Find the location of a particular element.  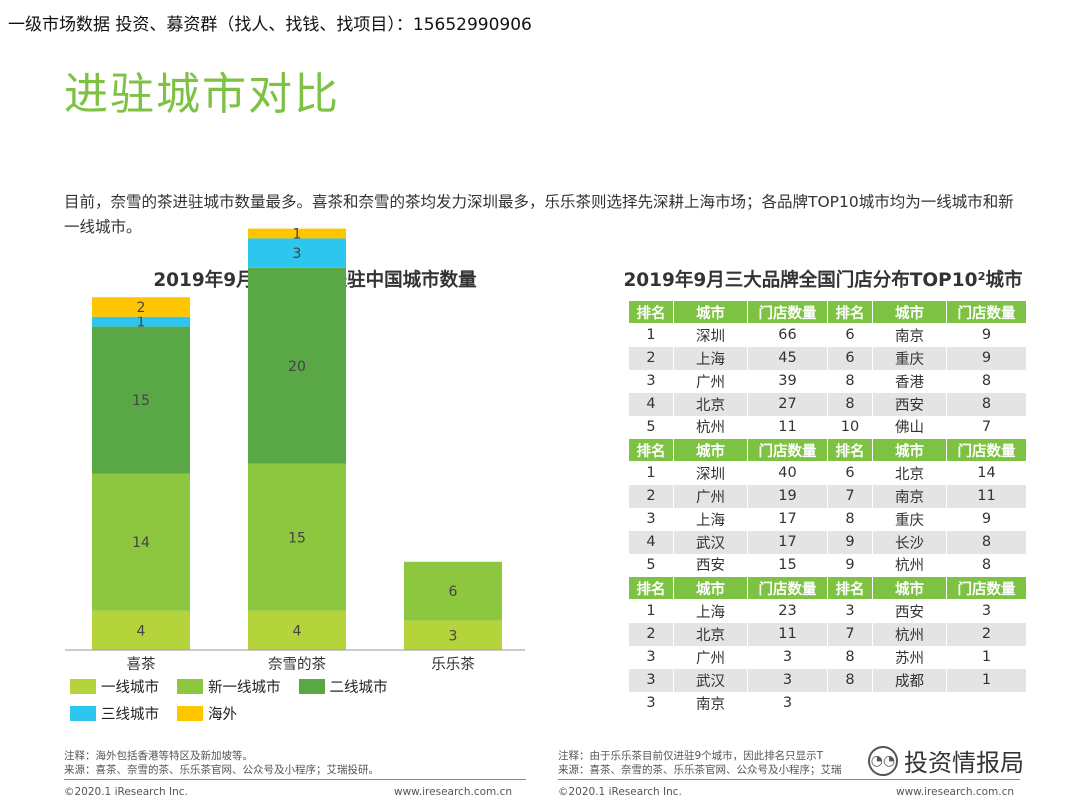

page-title: 进驻城市对比 is located at coordinates (202, 94).